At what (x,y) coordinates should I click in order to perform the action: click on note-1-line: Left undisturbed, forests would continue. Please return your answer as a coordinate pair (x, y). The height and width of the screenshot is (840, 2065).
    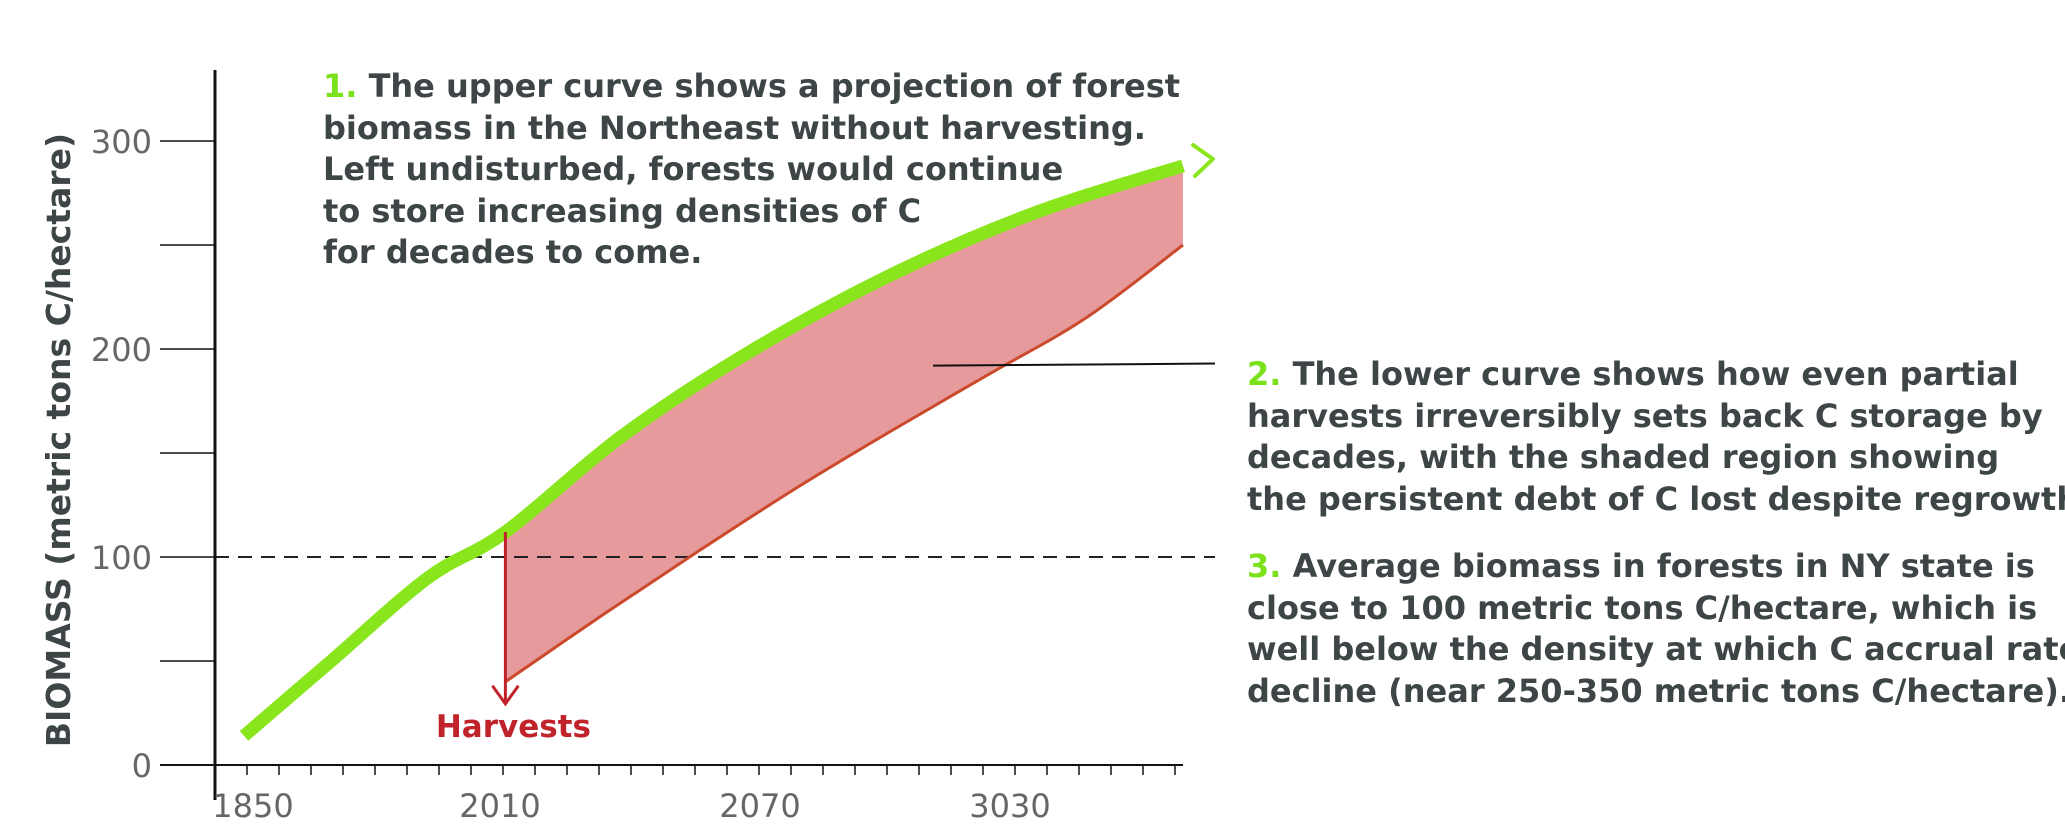
    Looking at the image, I should click on (751, 170).